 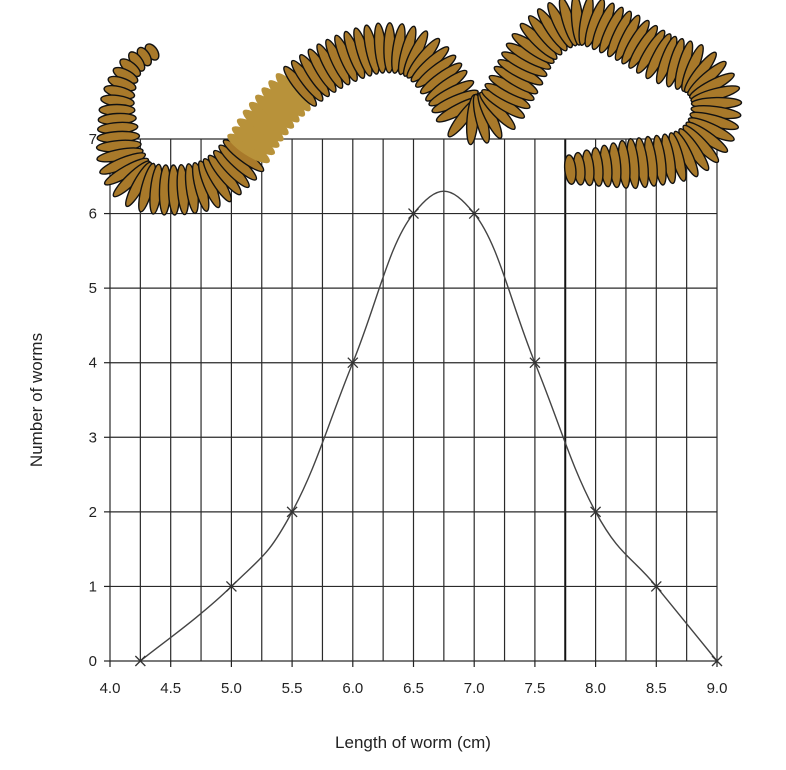 What do you see at coordinates (534, 688) in the screenshot?
I see `x-tick-label: 7.5` at bounding box center [534, 688].